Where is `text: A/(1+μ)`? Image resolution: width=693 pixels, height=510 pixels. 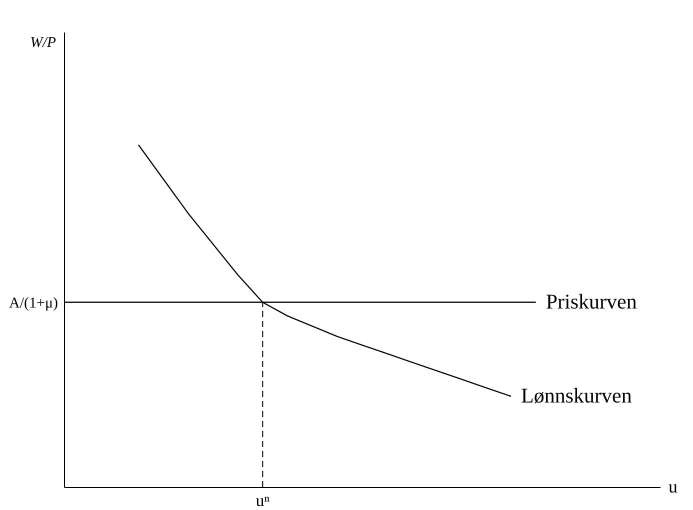 text: A/(1+μ) is located at coordinates (33, 303).